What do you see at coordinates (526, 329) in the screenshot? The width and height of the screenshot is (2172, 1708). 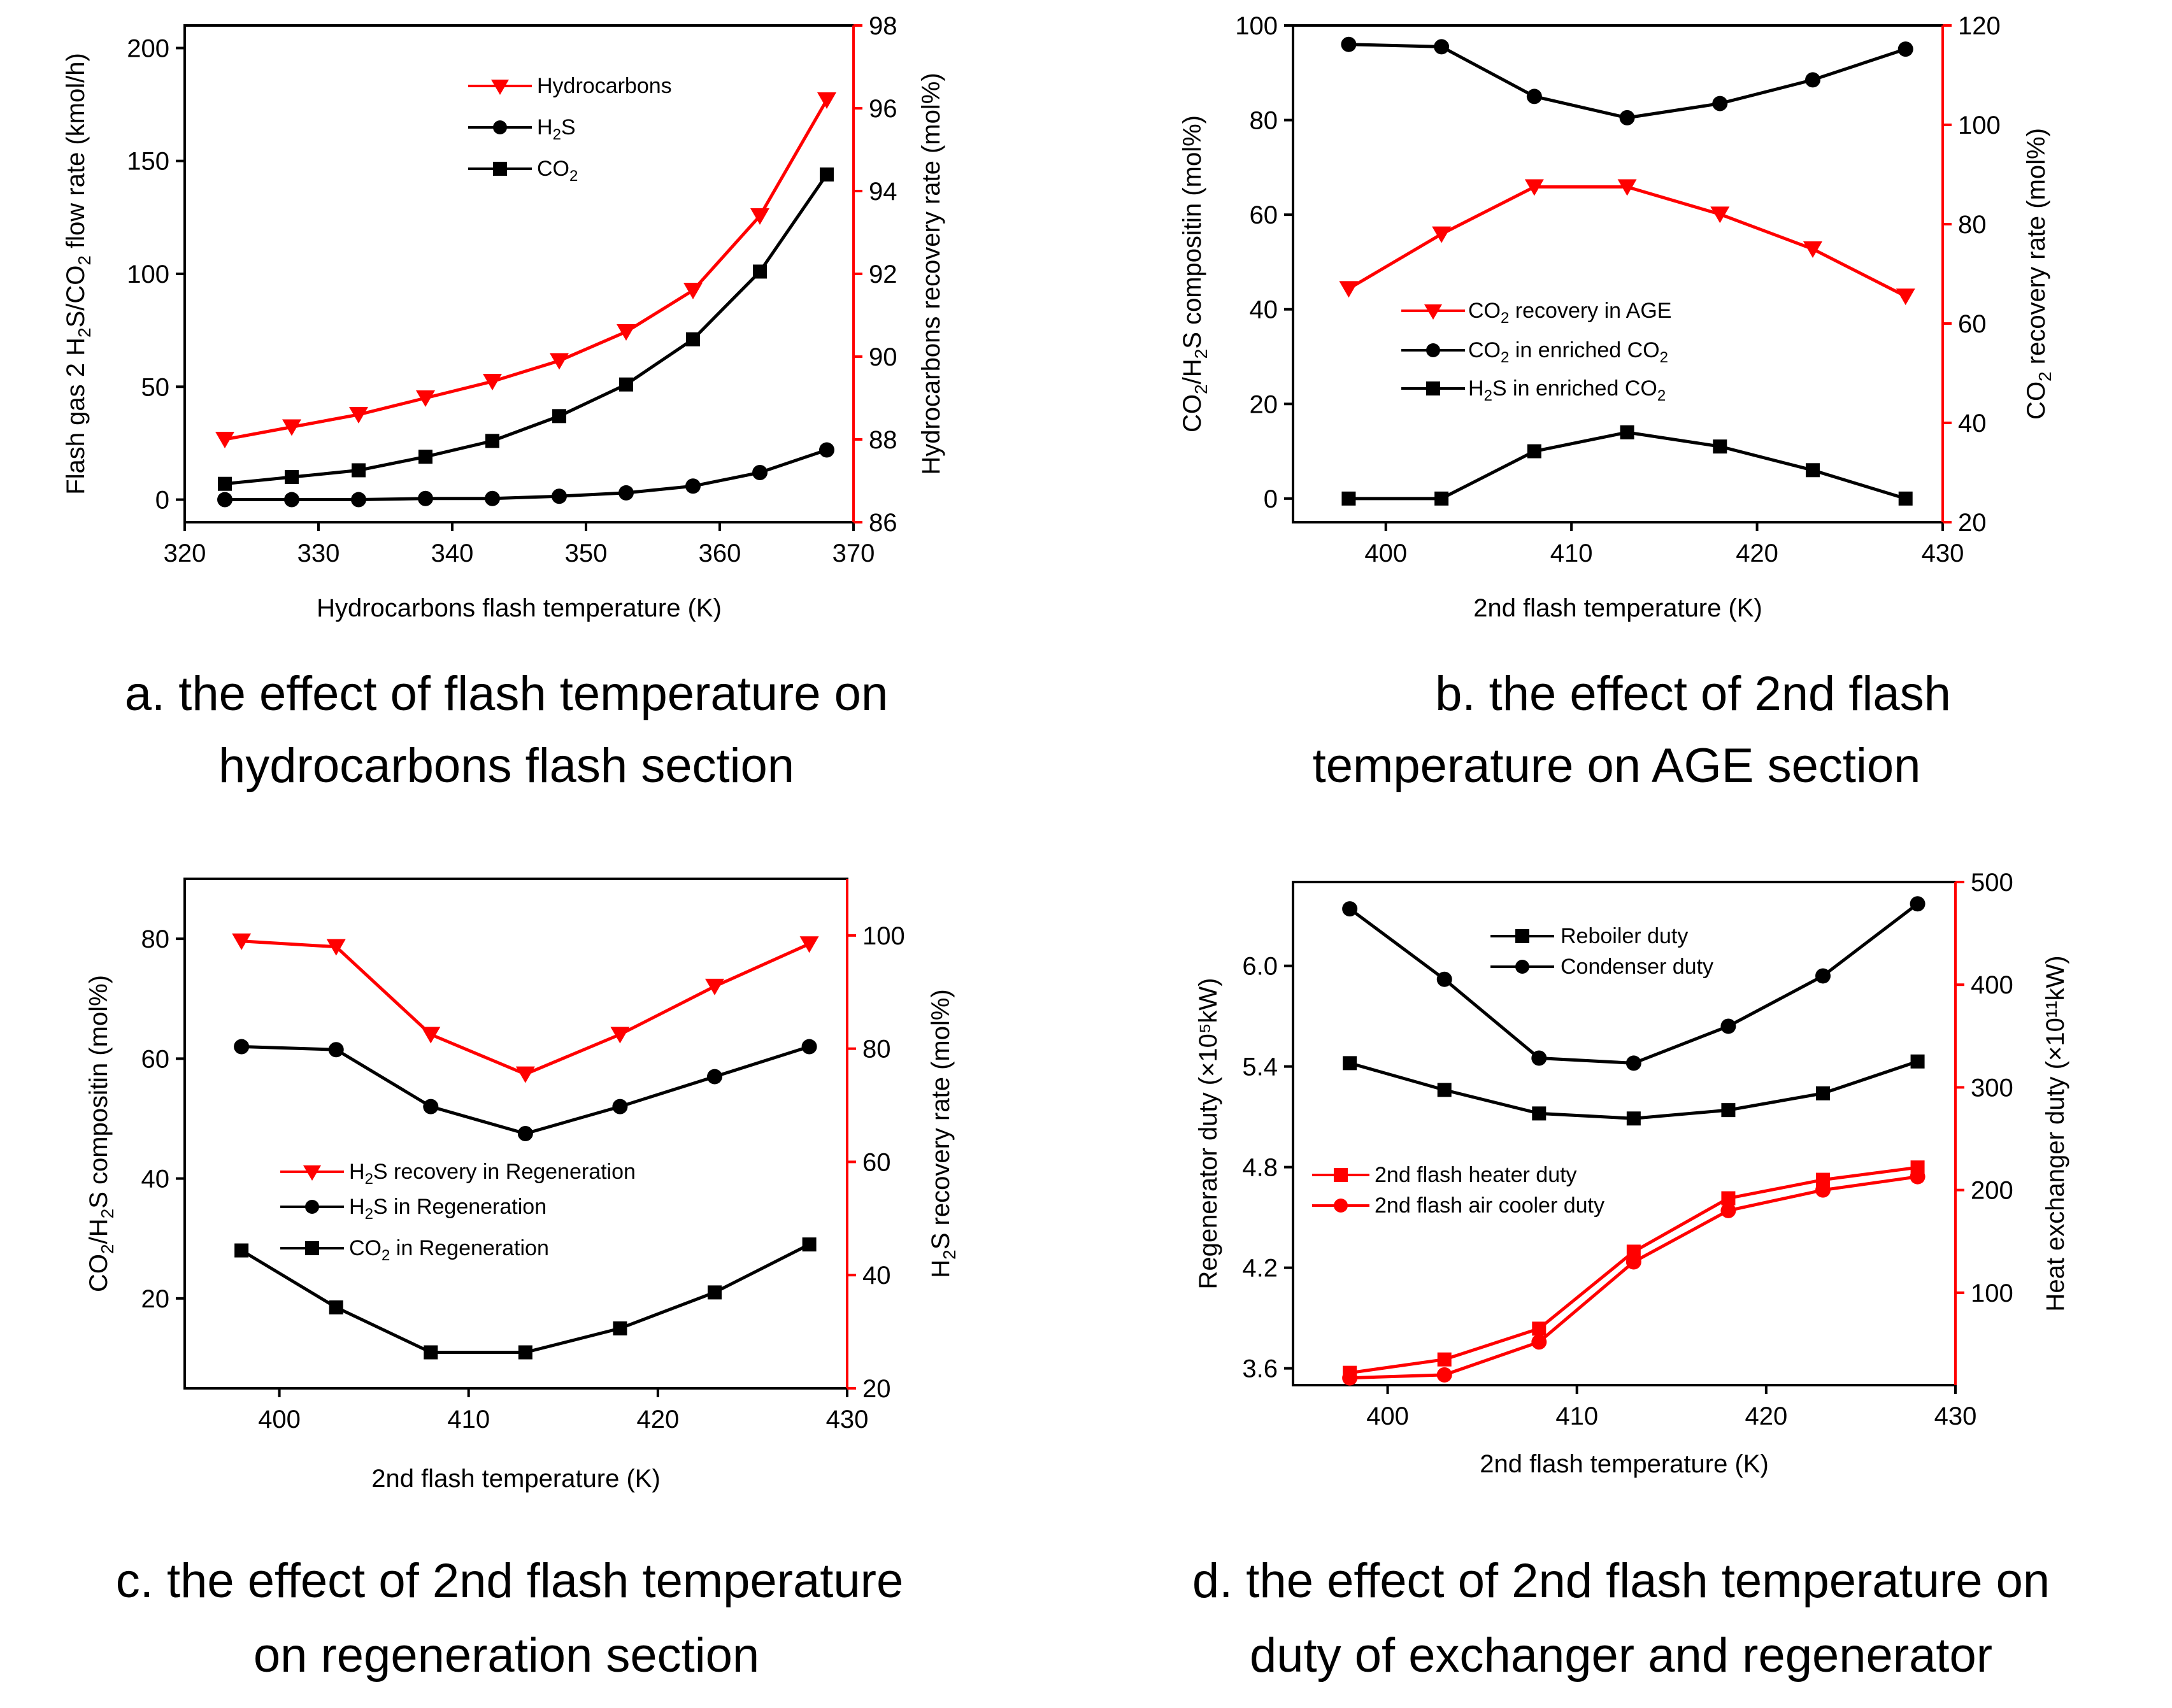 I see `series-co2-line` at bounding box center [526, 329].